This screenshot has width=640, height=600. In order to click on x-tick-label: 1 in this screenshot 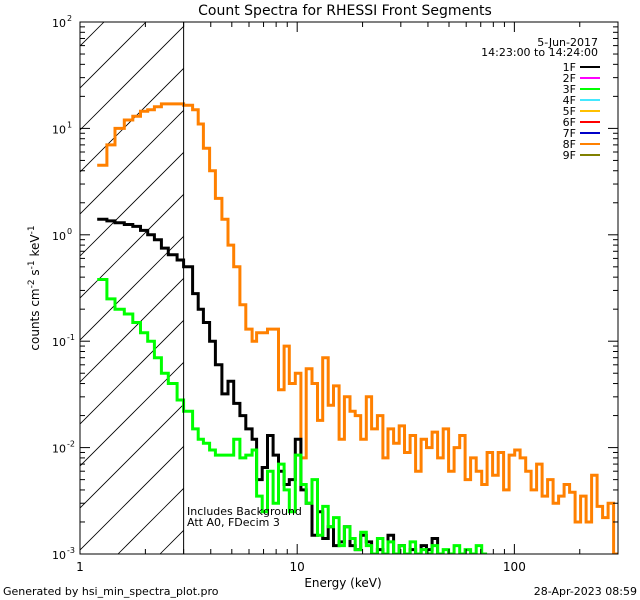, I will do `click(80, 567)`.